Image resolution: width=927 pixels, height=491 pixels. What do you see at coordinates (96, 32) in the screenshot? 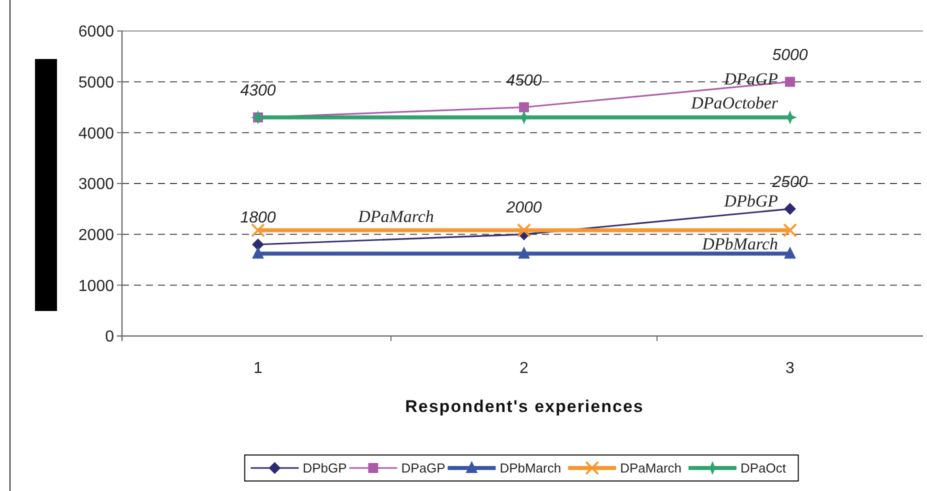
I see `y-tick-label: 6000` at bounding box center [96, 32].